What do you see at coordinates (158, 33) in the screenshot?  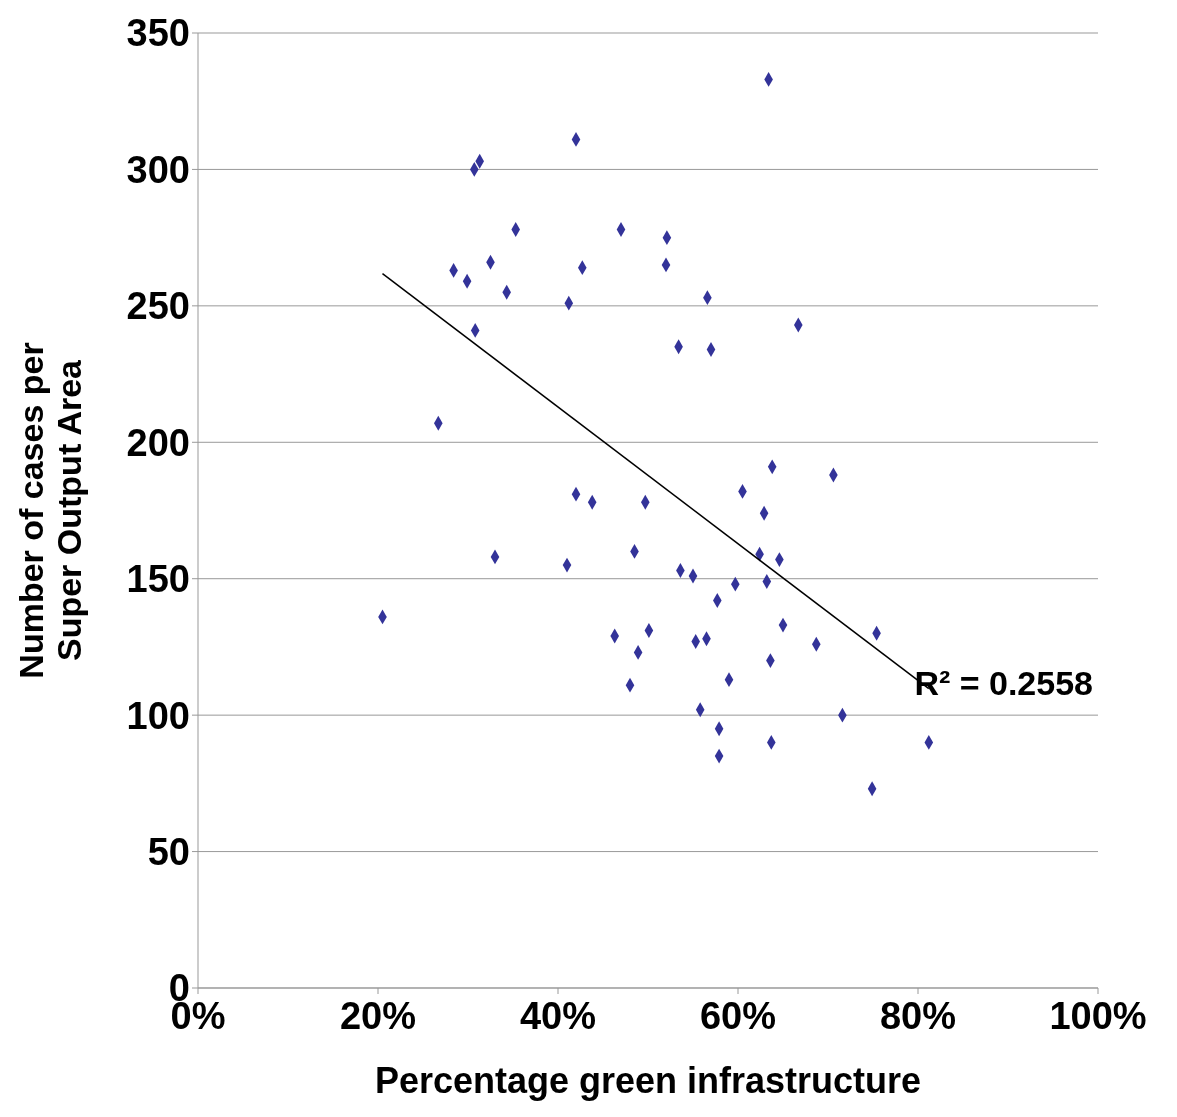 I see `y-tick-label: 350` at bounding box center [158, 33].